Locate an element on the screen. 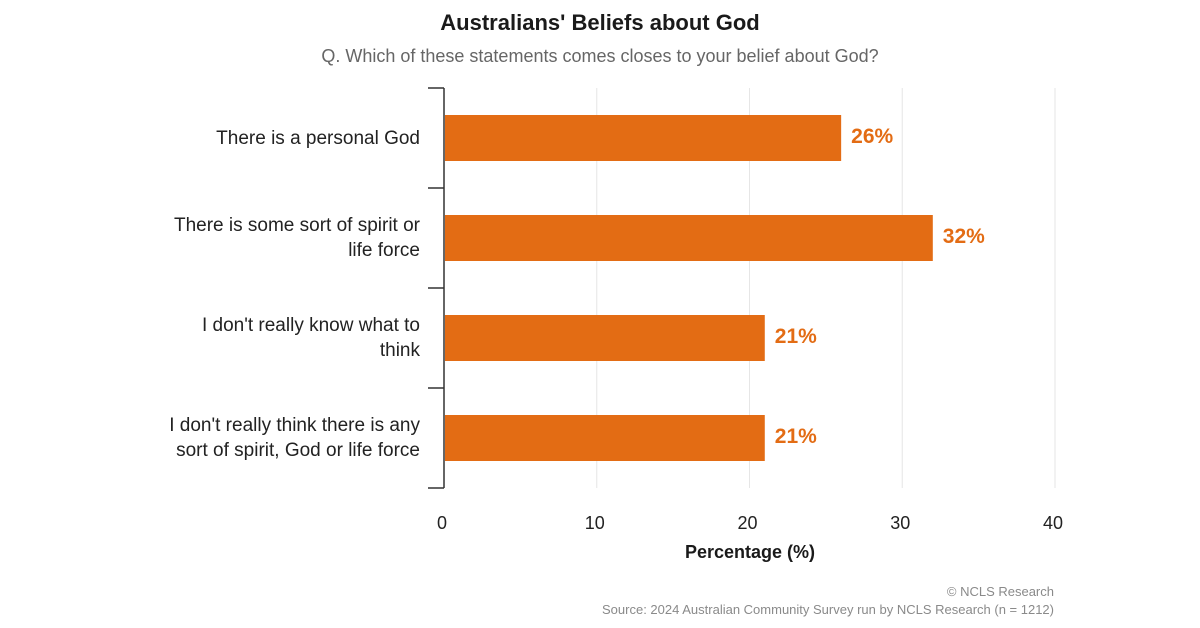 This screenshot has width=1200, height=628. category-label-1-line-1: life force is located at coordinates (384, 250).